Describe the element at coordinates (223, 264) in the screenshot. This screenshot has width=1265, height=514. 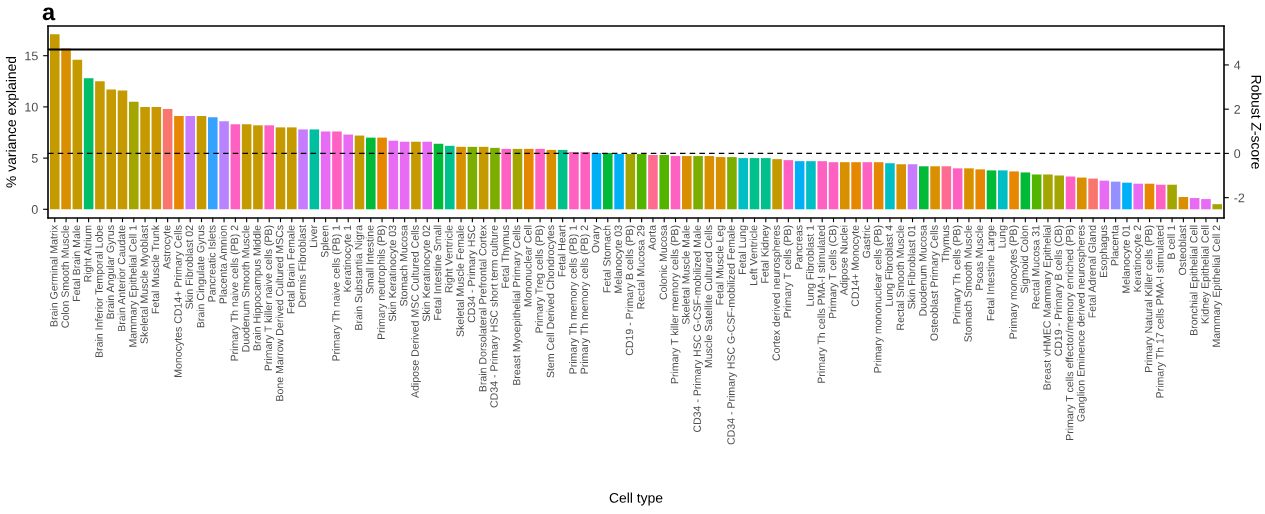
I see `x-tick-label: Placenta Amnion` at that location.